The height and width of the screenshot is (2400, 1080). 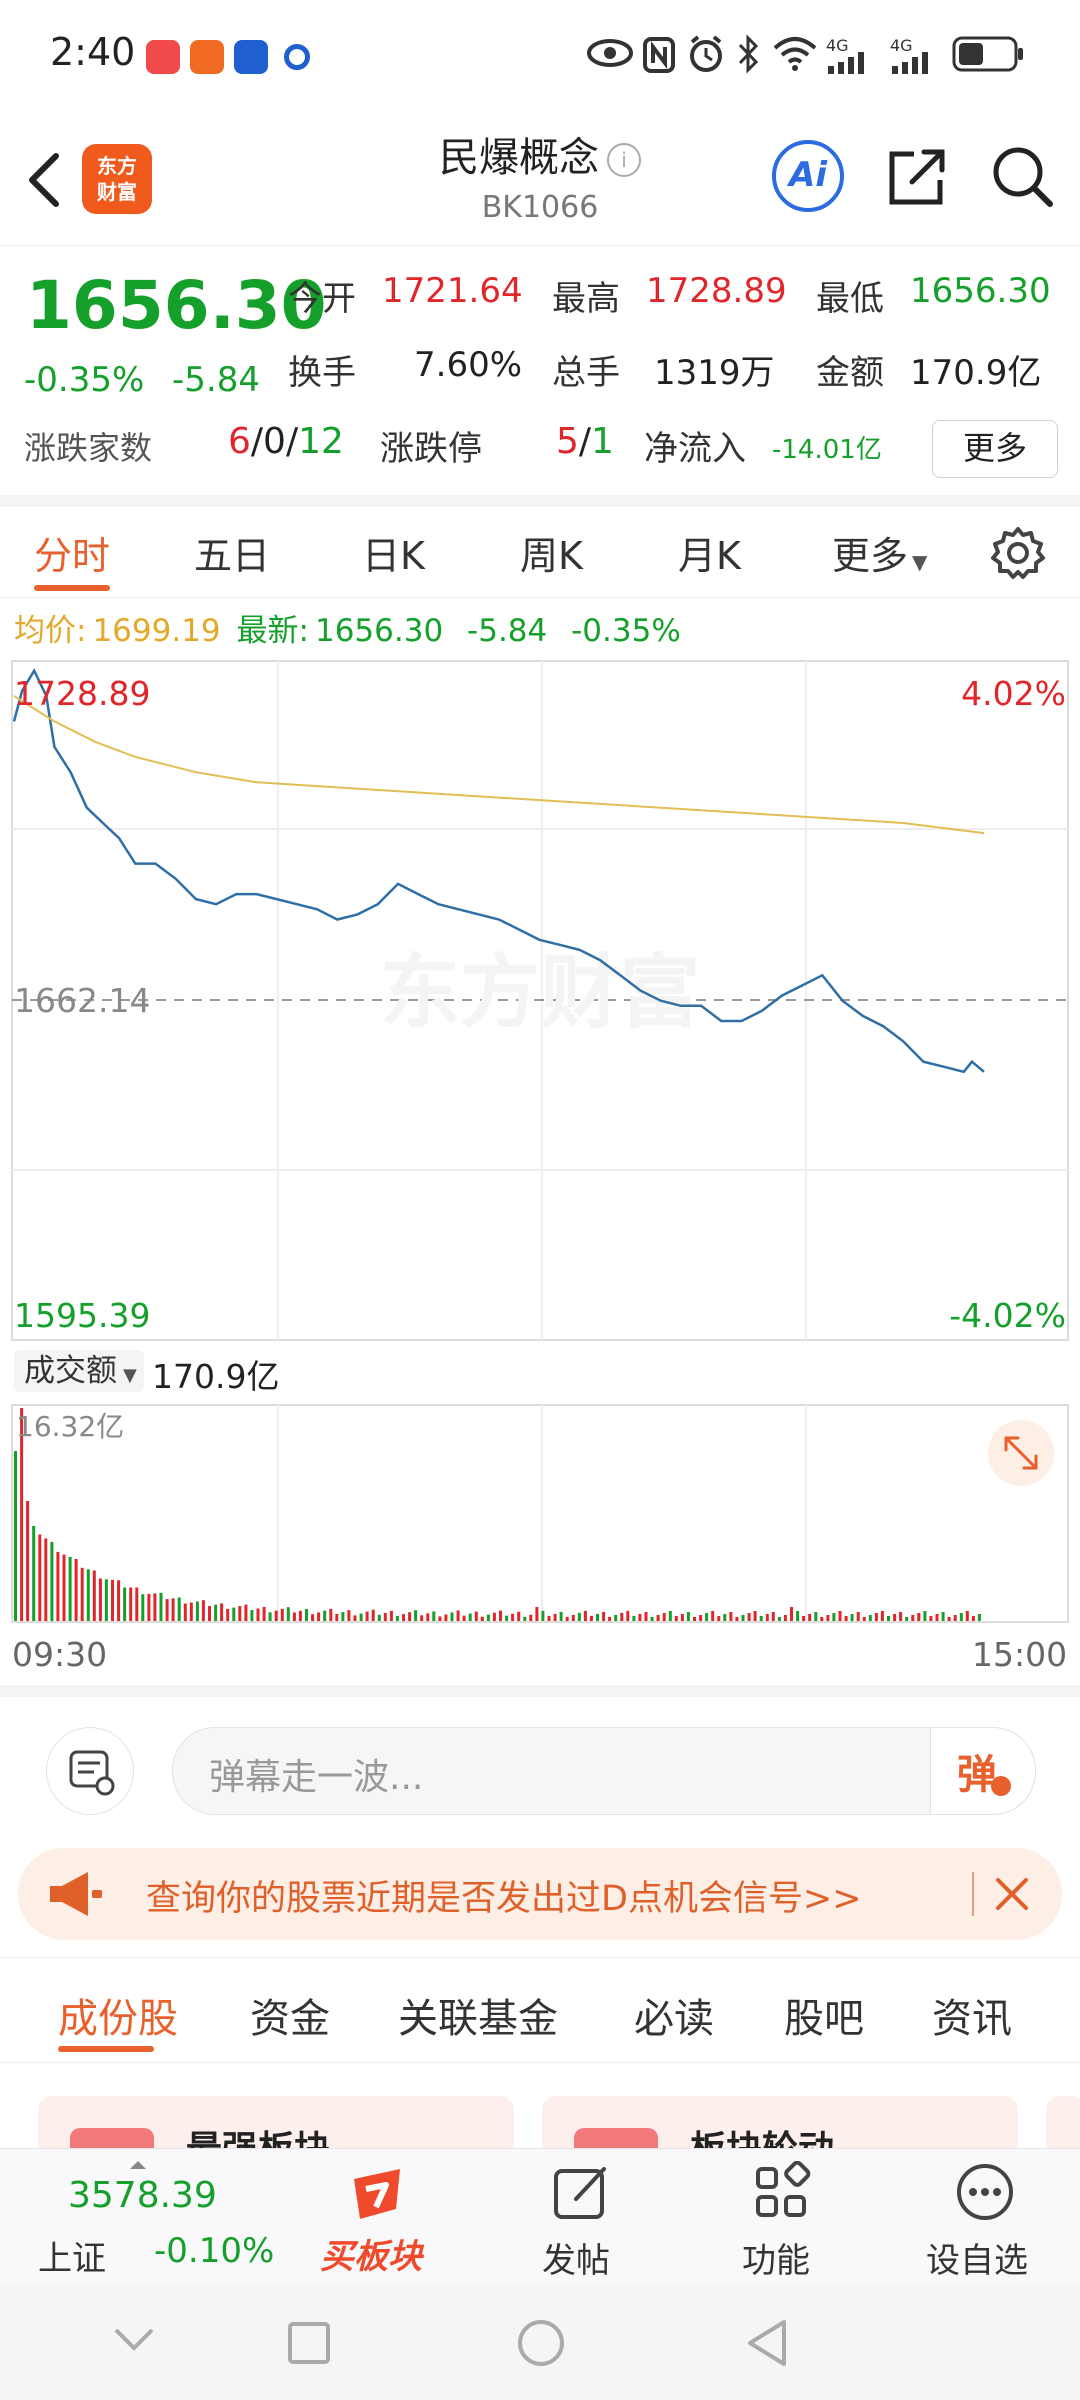 What do you see at coordinates (142, 2195) in the screenshot?
I see `index-value: 3578.39` at bounding box center [142, 2195].